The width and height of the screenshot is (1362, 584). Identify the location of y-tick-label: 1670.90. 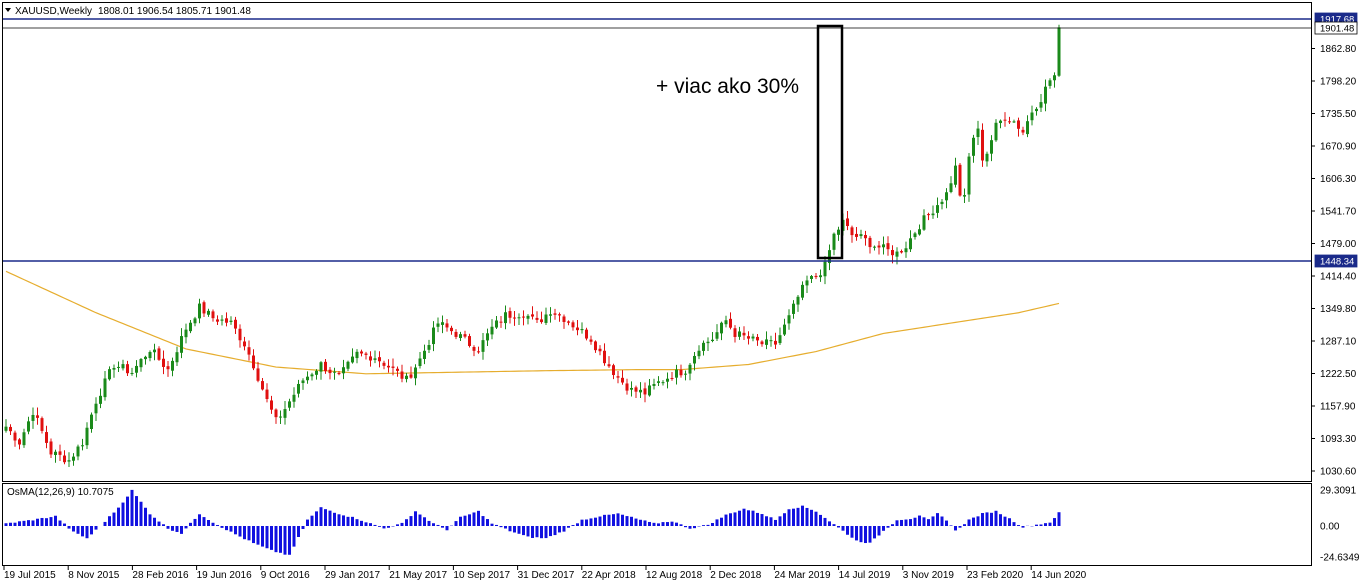
(1338, 147).